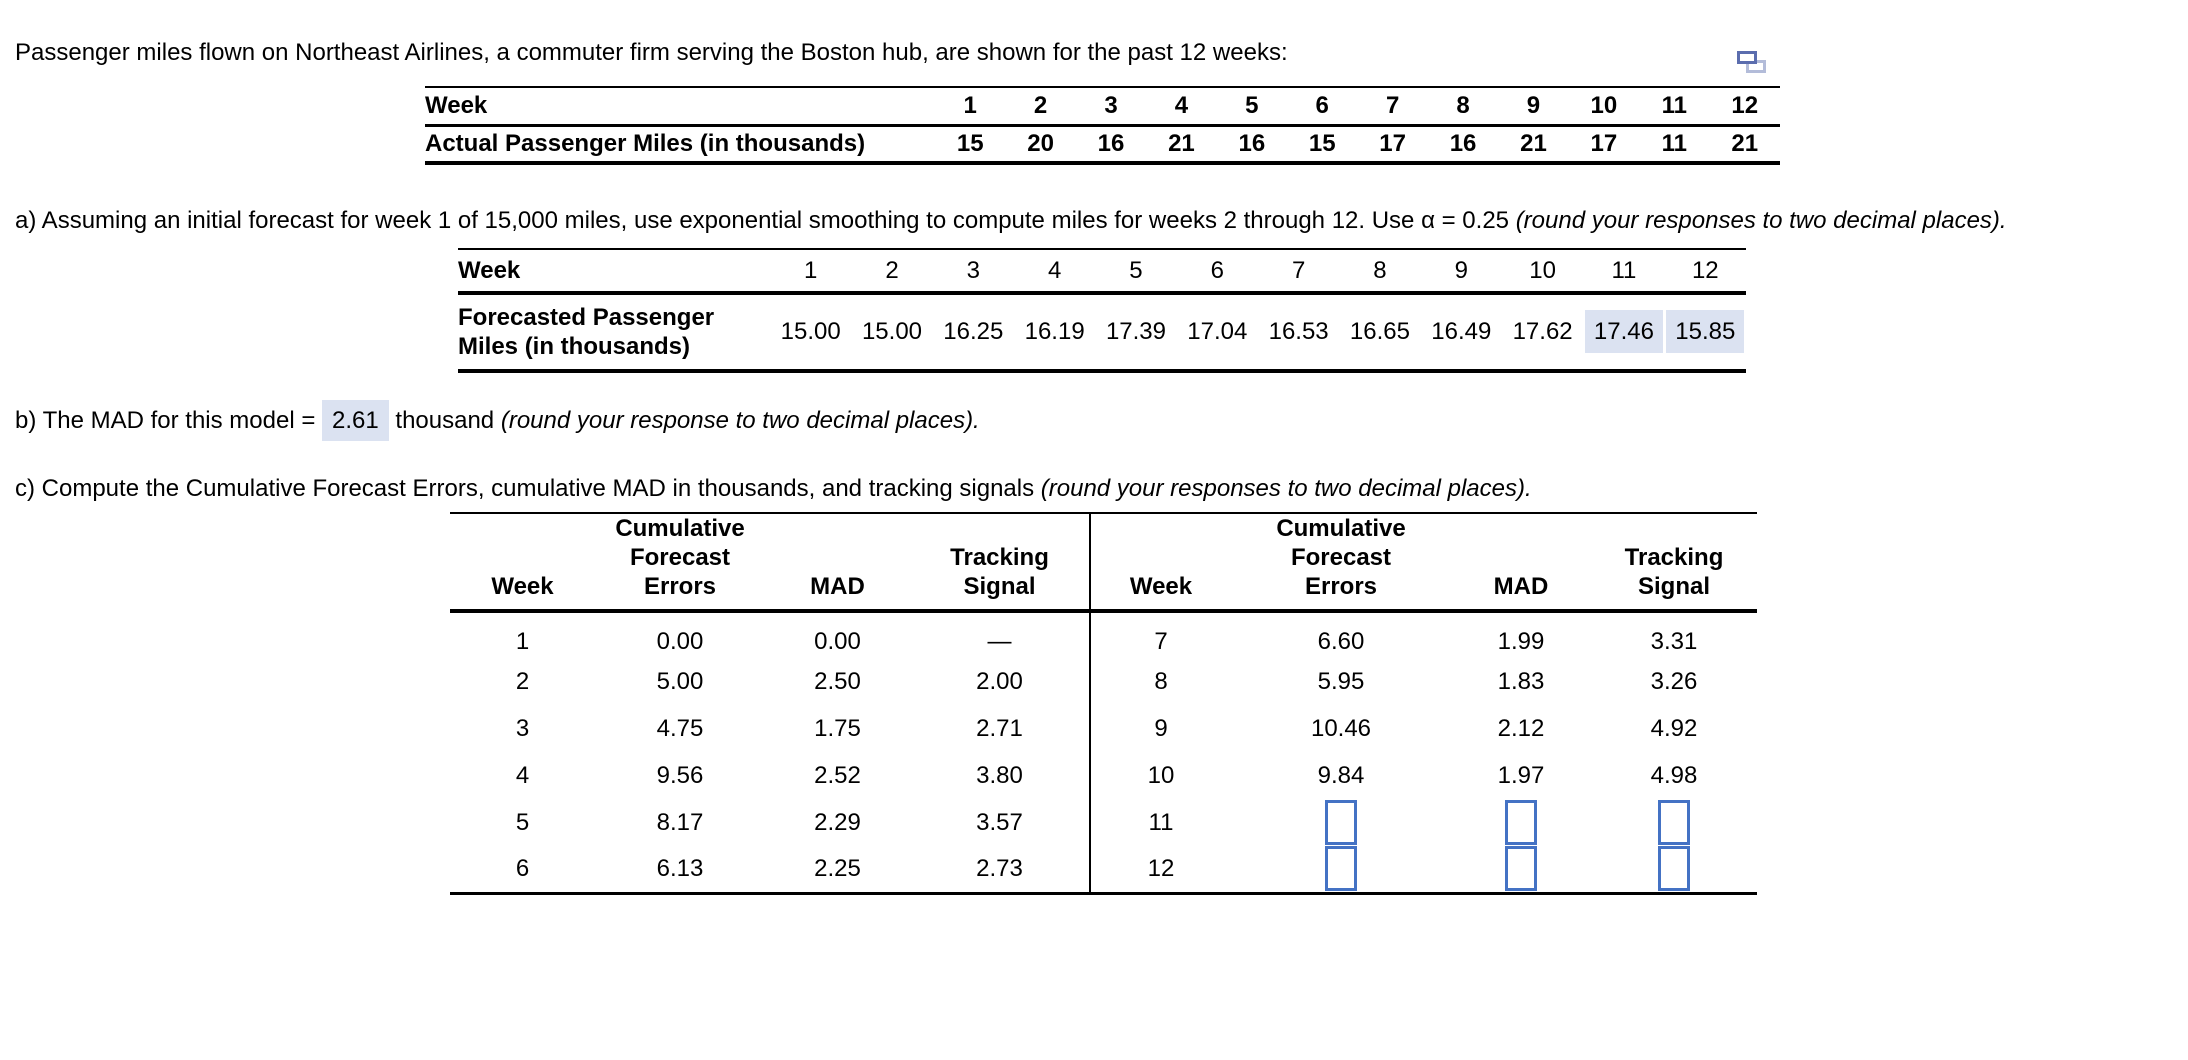 The height and width of the screenshot is (1060, 2188). Describe the element at coordinates (1298, 332) in the screenshot. I see `forecast-miles-cell: 16.53` at that location.